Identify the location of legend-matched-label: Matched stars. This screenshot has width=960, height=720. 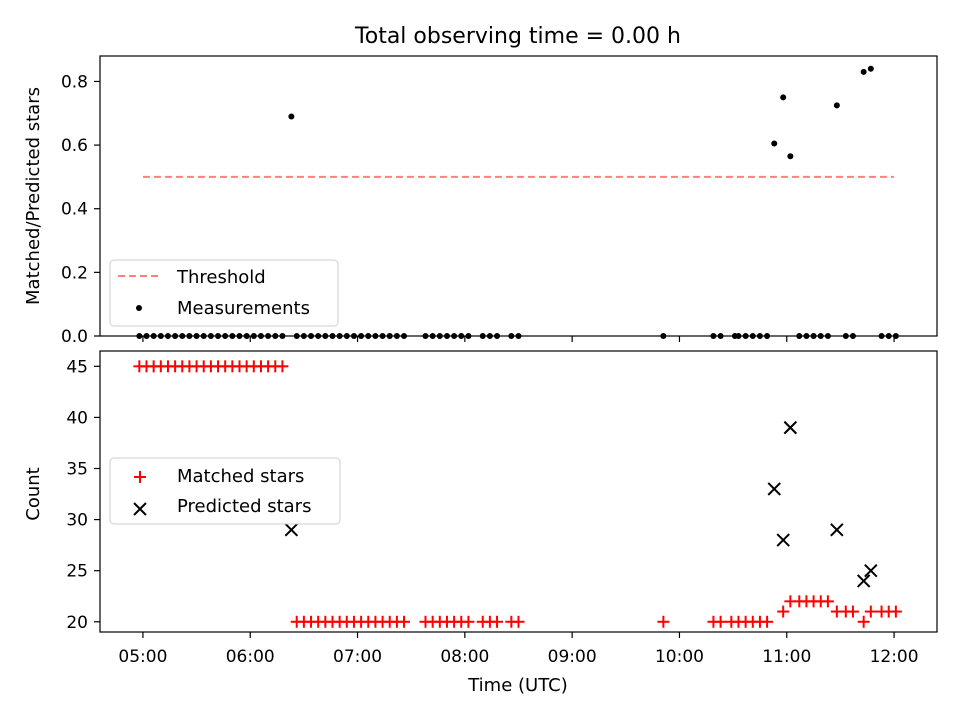
(240, 476).